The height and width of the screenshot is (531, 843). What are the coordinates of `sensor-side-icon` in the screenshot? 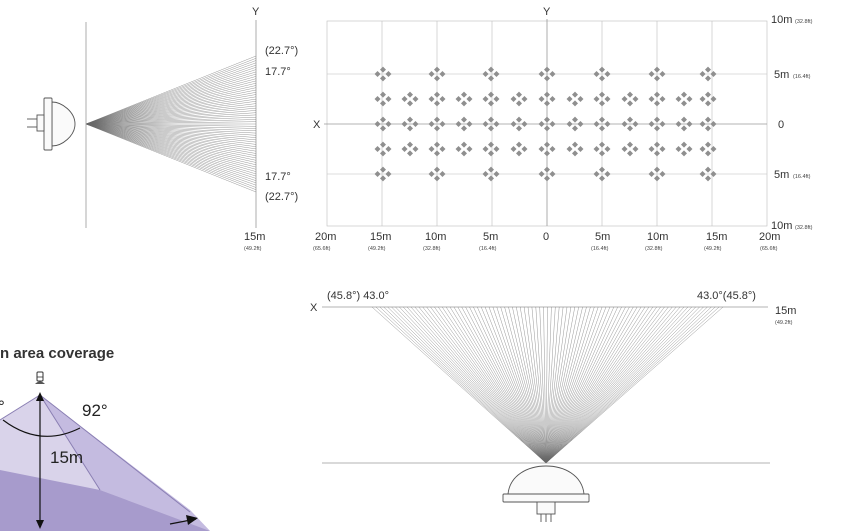 It's located at (51, 124).